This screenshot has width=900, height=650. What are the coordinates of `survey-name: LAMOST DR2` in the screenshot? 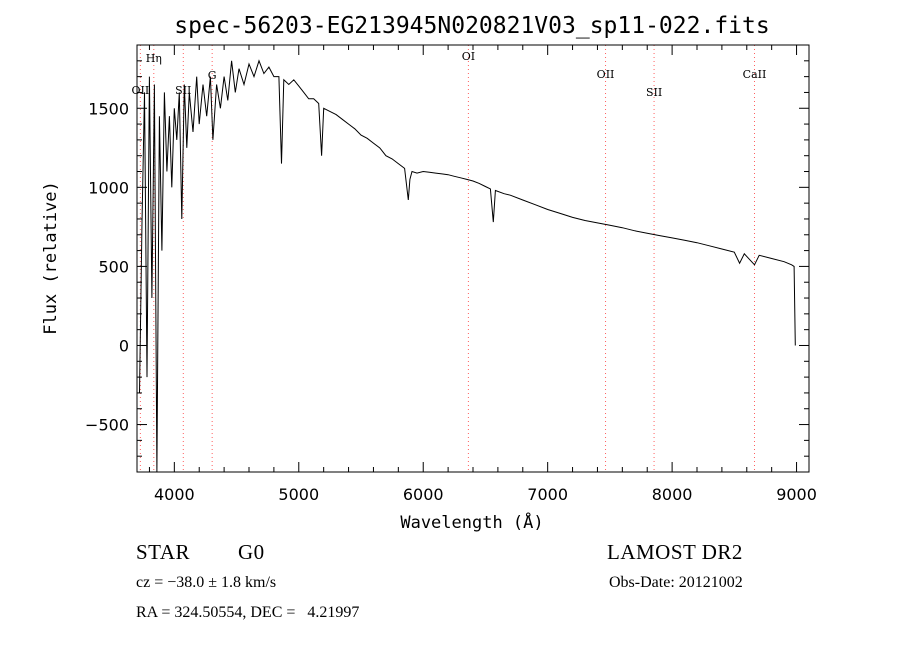 It's located at (675, 552).